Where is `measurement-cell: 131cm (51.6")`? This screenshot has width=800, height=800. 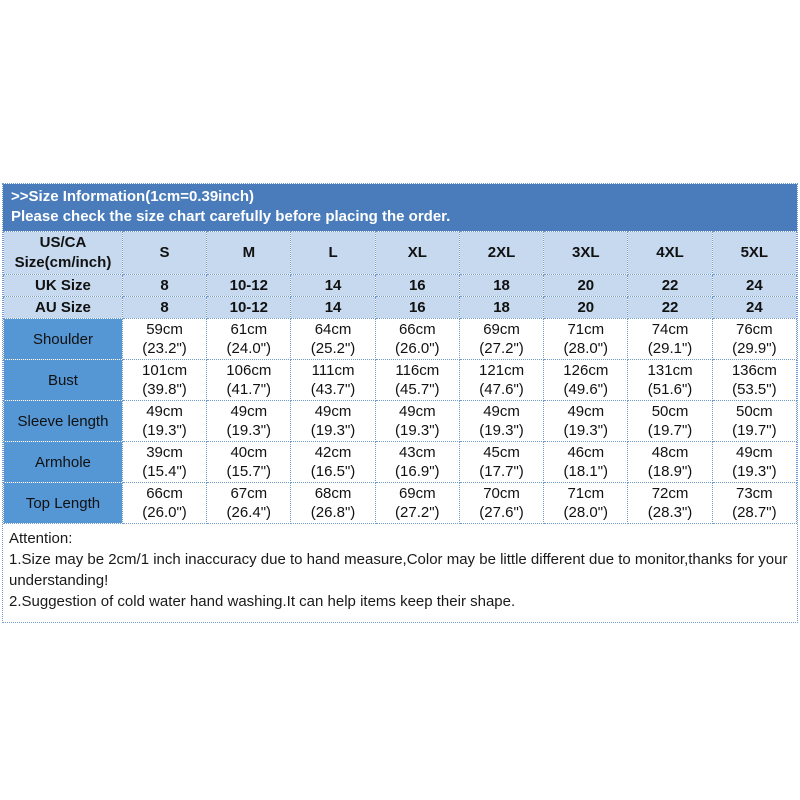
measurement-cell: 131cm (51.6") is located at coordinates (670, 380).